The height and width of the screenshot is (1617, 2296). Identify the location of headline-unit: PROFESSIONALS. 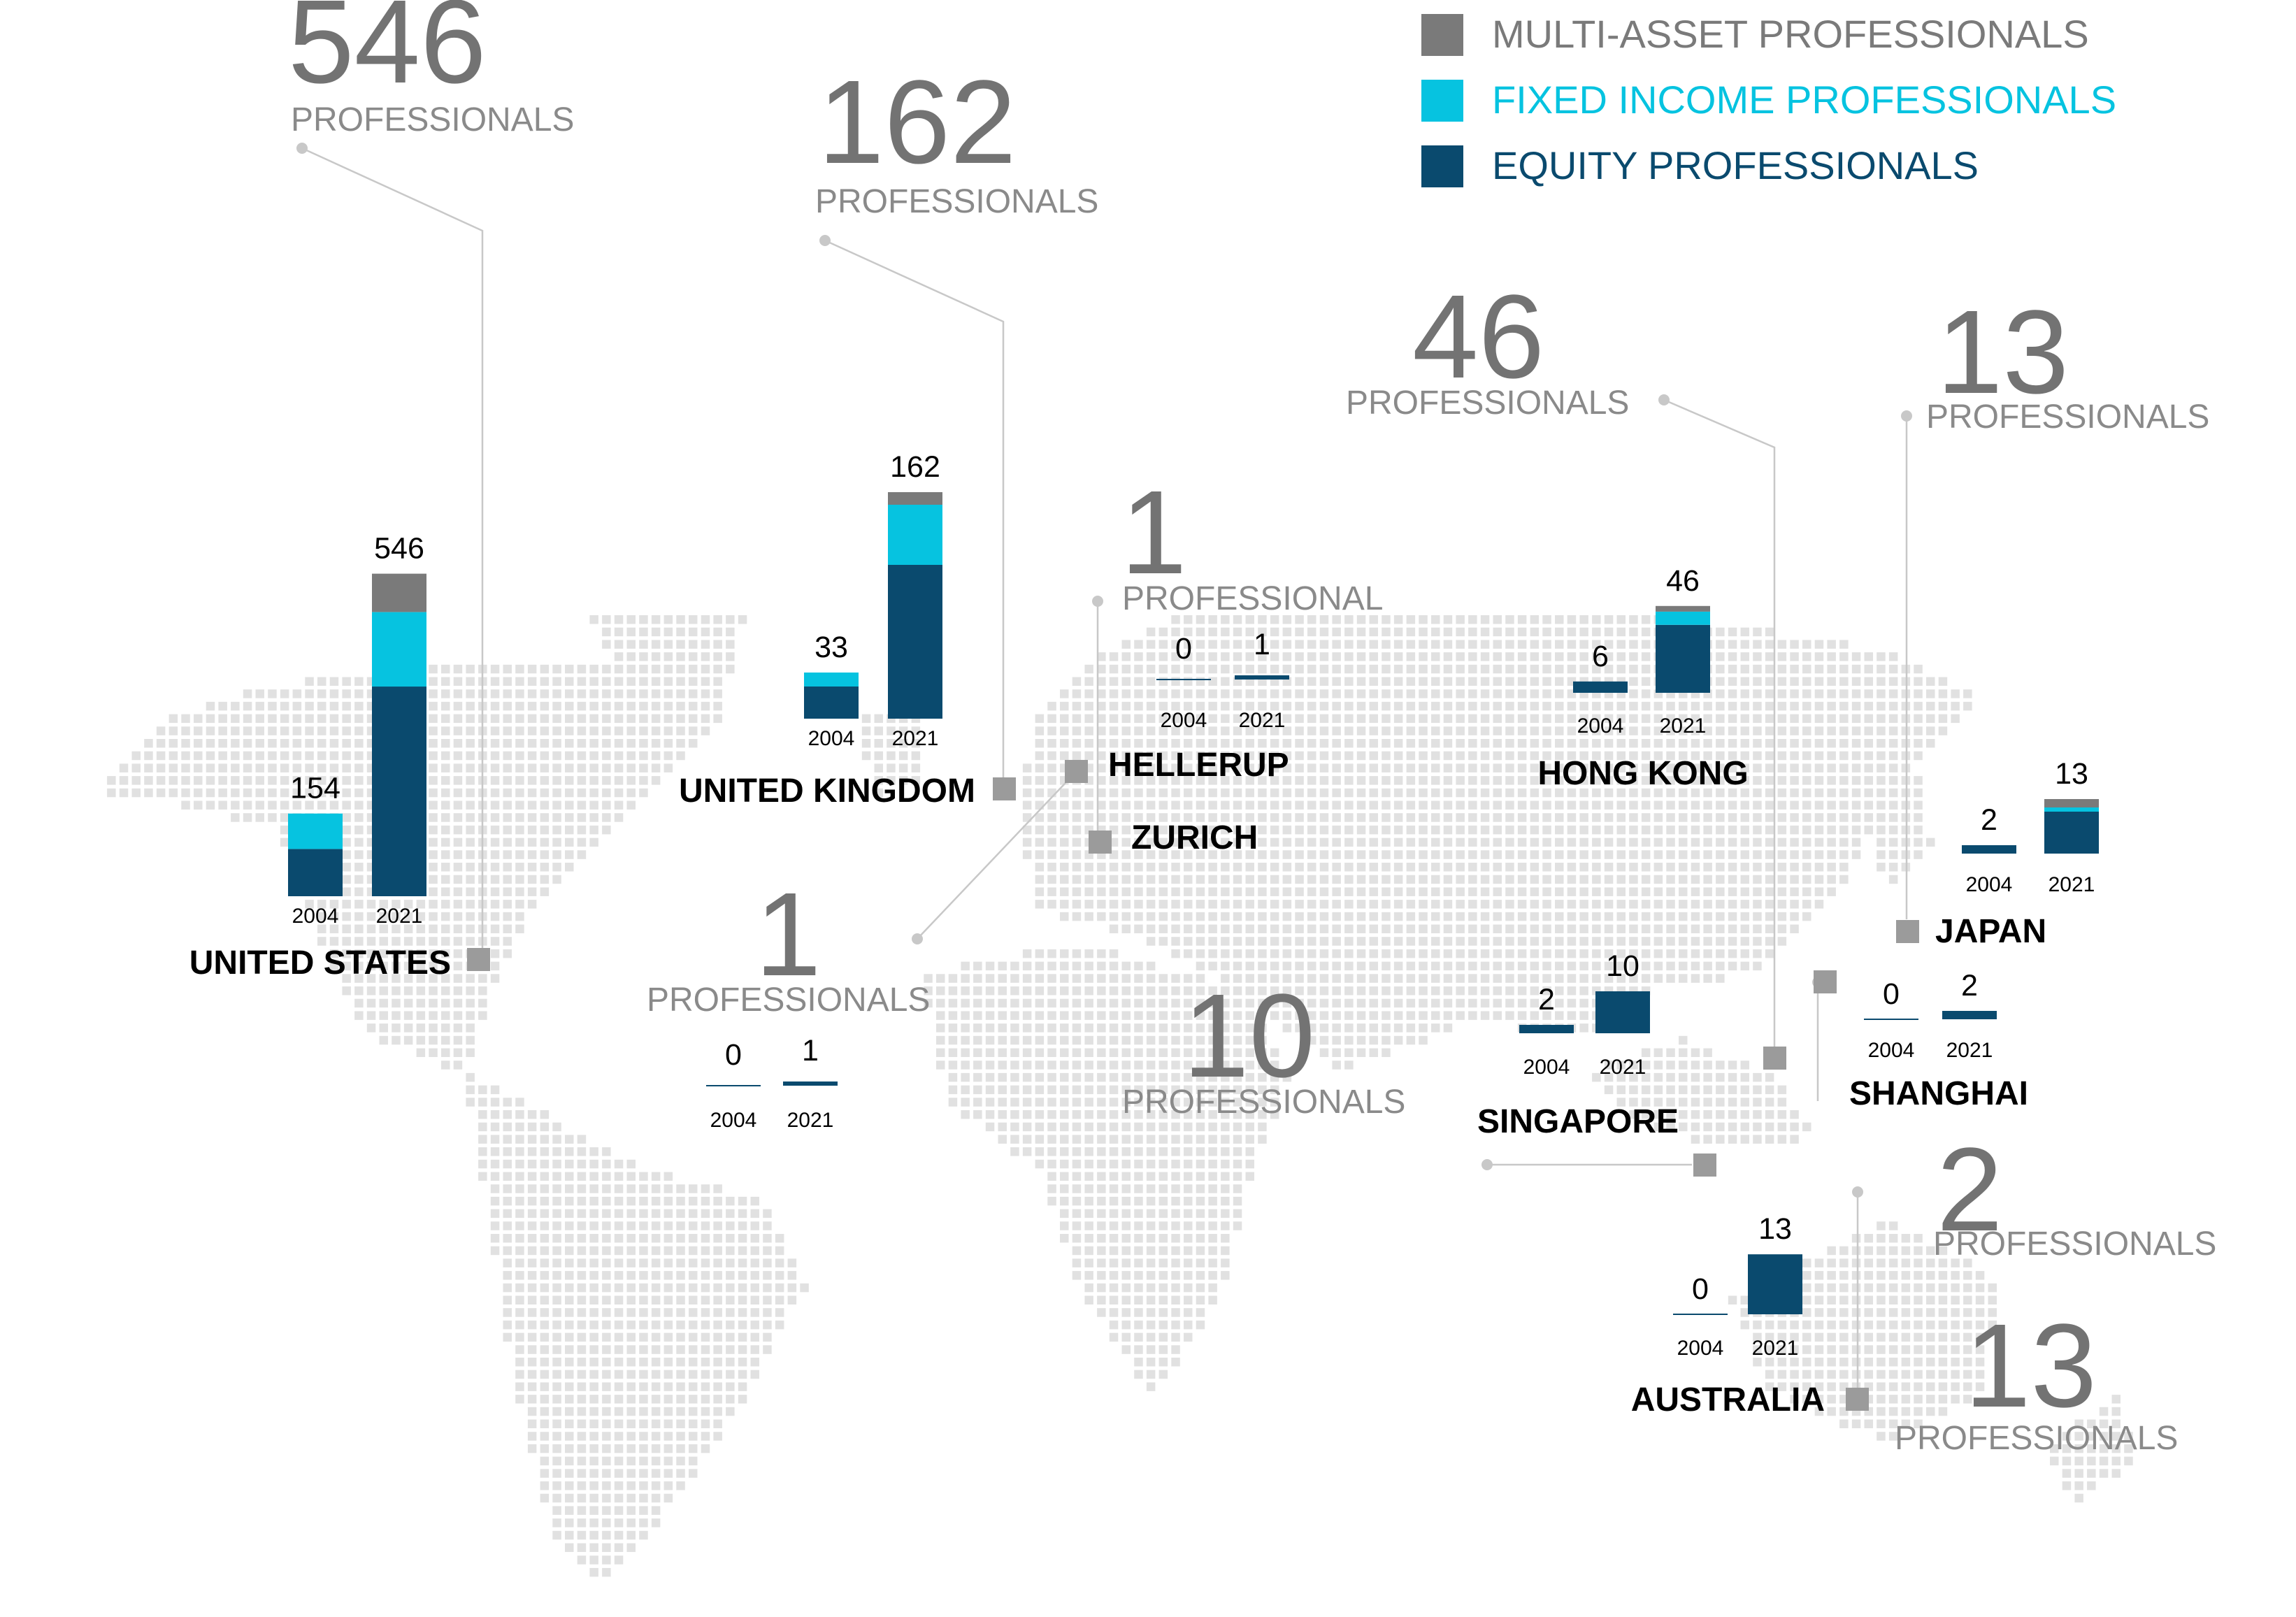
(1263, 1102).